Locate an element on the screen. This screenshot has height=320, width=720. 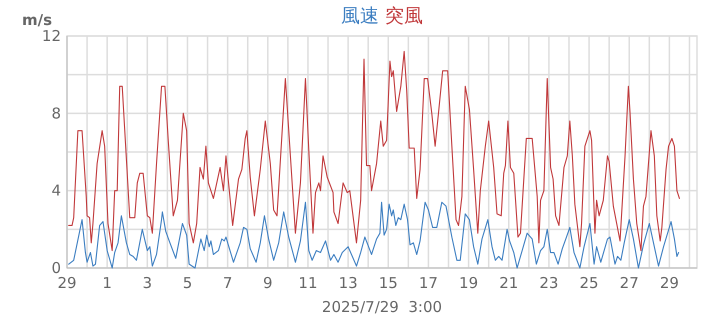
x-tick-label: 17 is located at coordinates (428, 283).